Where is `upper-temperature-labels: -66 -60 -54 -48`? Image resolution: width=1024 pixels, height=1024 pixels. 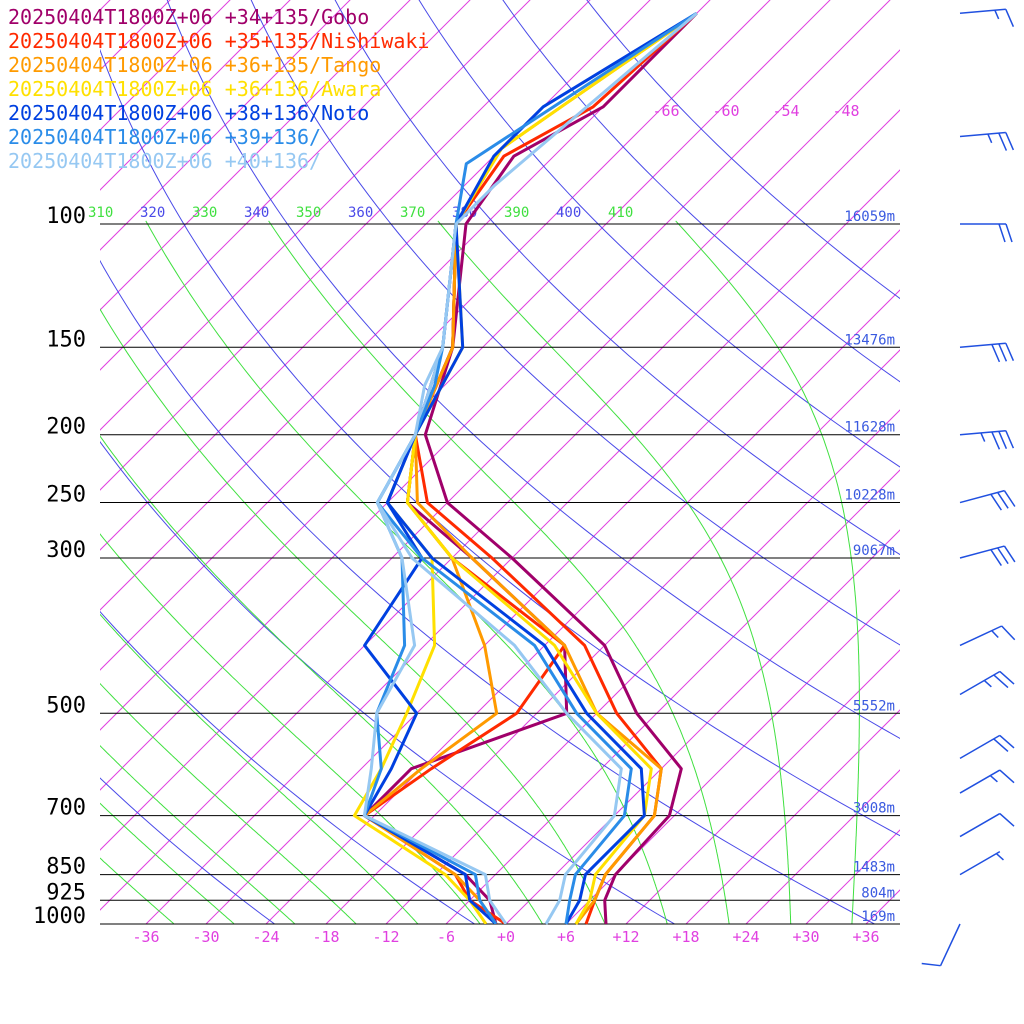 upper-temperature-labels: -66 -60 -54 -48 is located at coordinates (755, 111).